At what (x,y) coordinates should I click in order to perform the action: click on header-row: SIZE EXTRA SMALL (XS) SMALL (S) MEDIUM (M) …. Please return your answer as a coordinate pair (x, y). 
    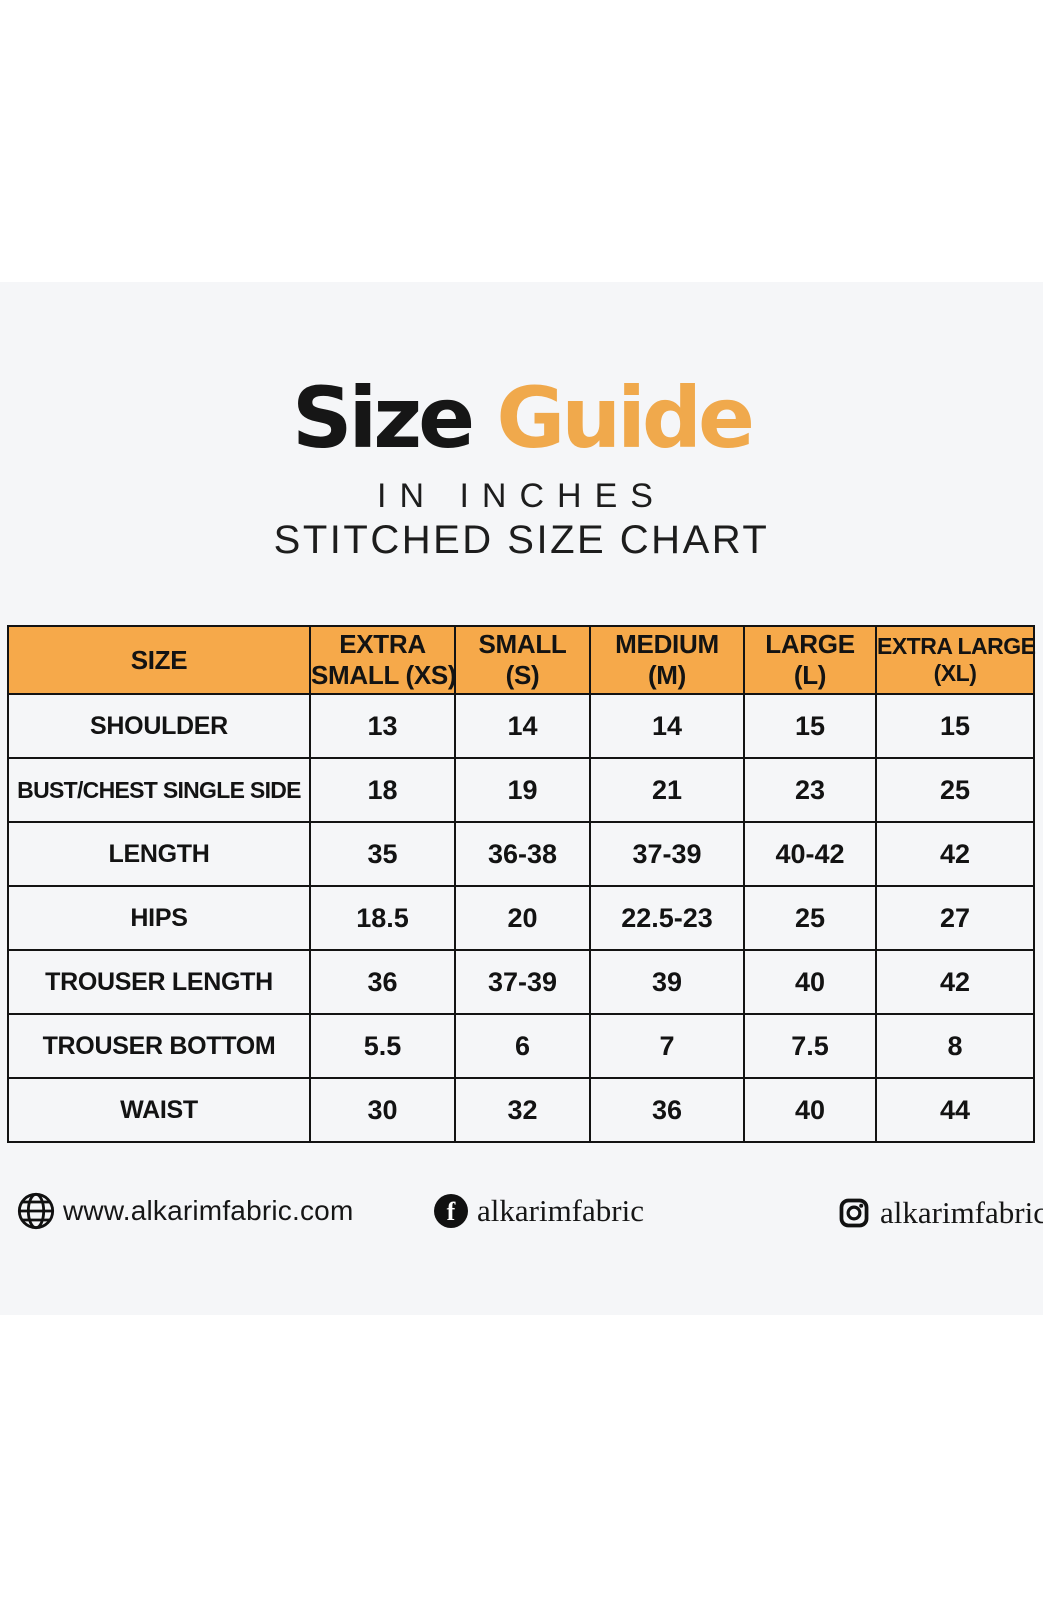
    Looking at the image, I should click on (521, 660).